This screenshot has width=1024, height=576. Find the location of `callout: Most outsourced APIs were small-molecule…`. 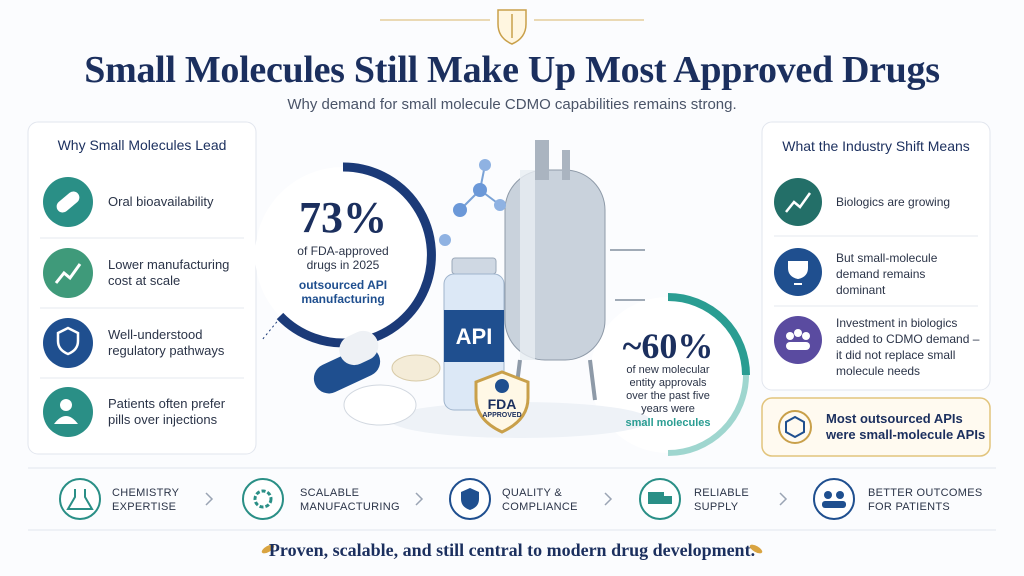

callout: Most outsourced APIs were small-molecule… is located at coordinates (906, 426).